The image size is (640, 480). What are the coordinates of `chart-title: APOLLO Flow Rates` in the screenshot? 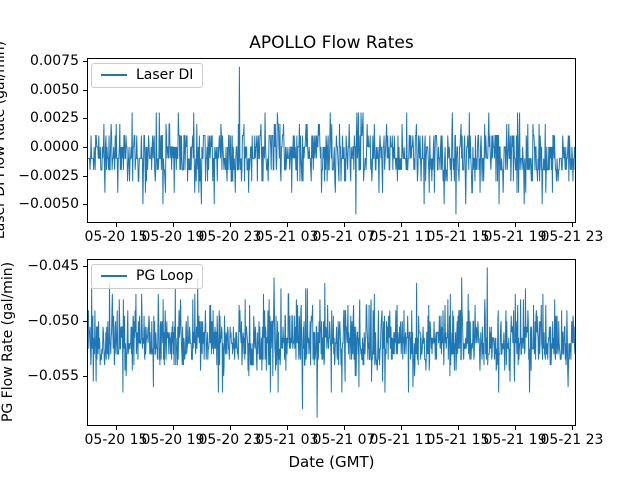 It's located at (331, 43).